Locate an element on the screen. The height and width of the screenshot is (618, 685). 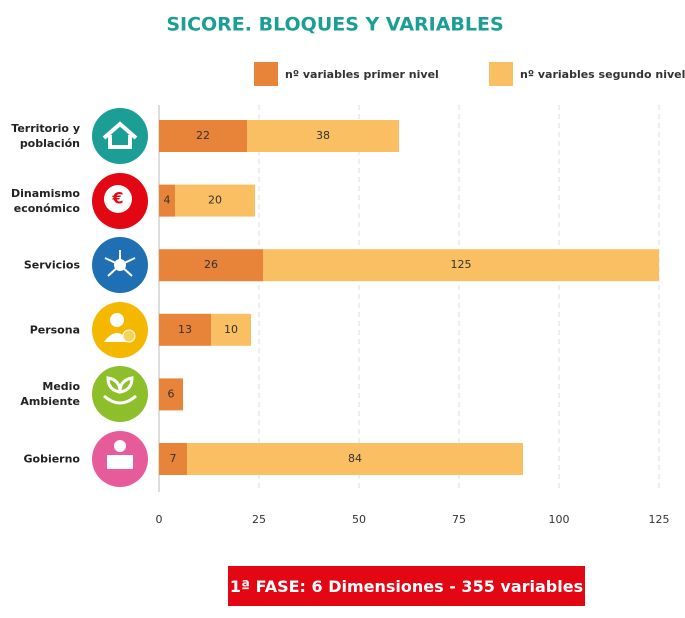
x-tick-label: 50 is located at coordinates (359, 519).